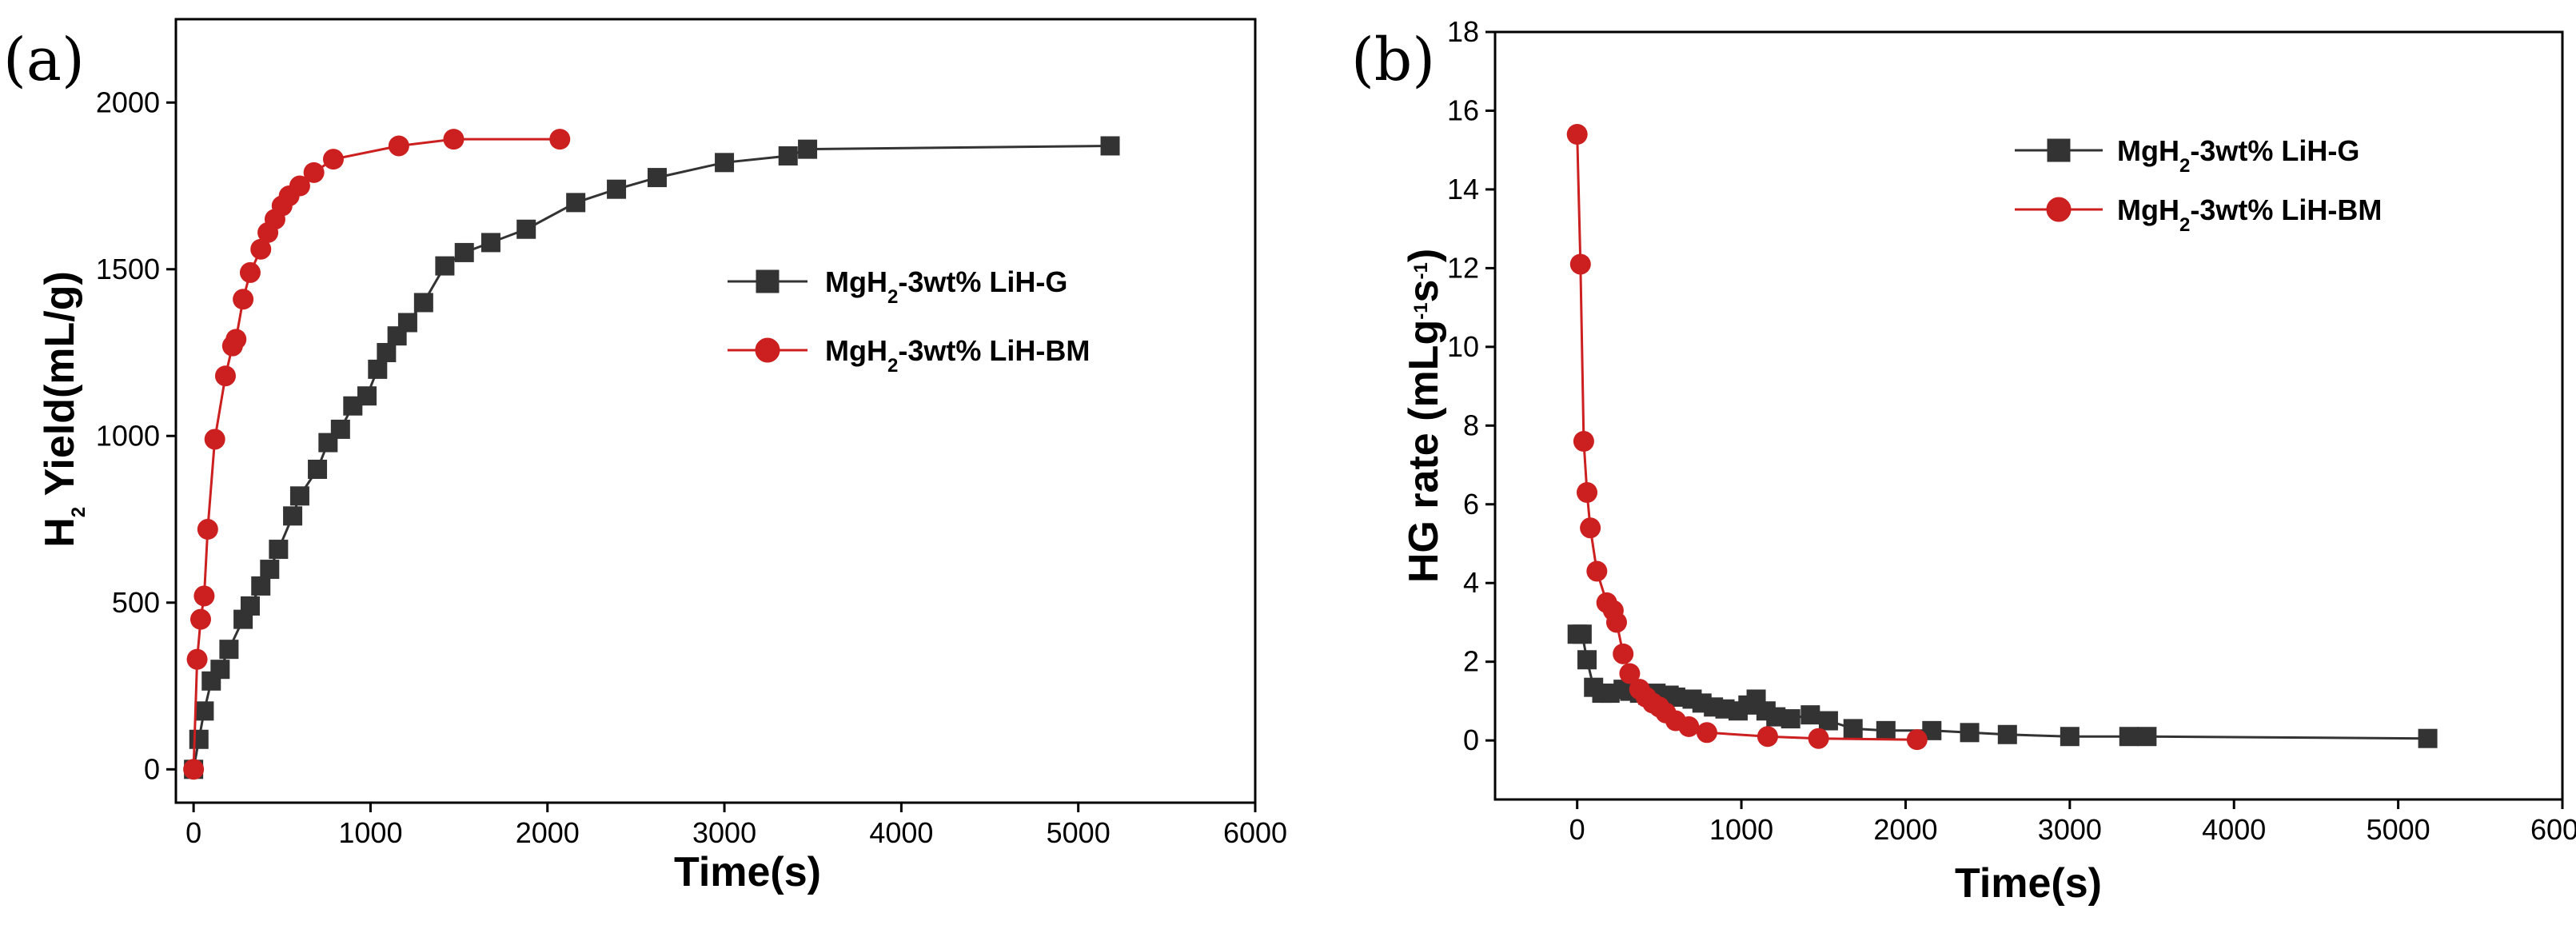 This screenshot has height=929, width=2576. I want to click on panel-a-label: (a), so click(44, 60).